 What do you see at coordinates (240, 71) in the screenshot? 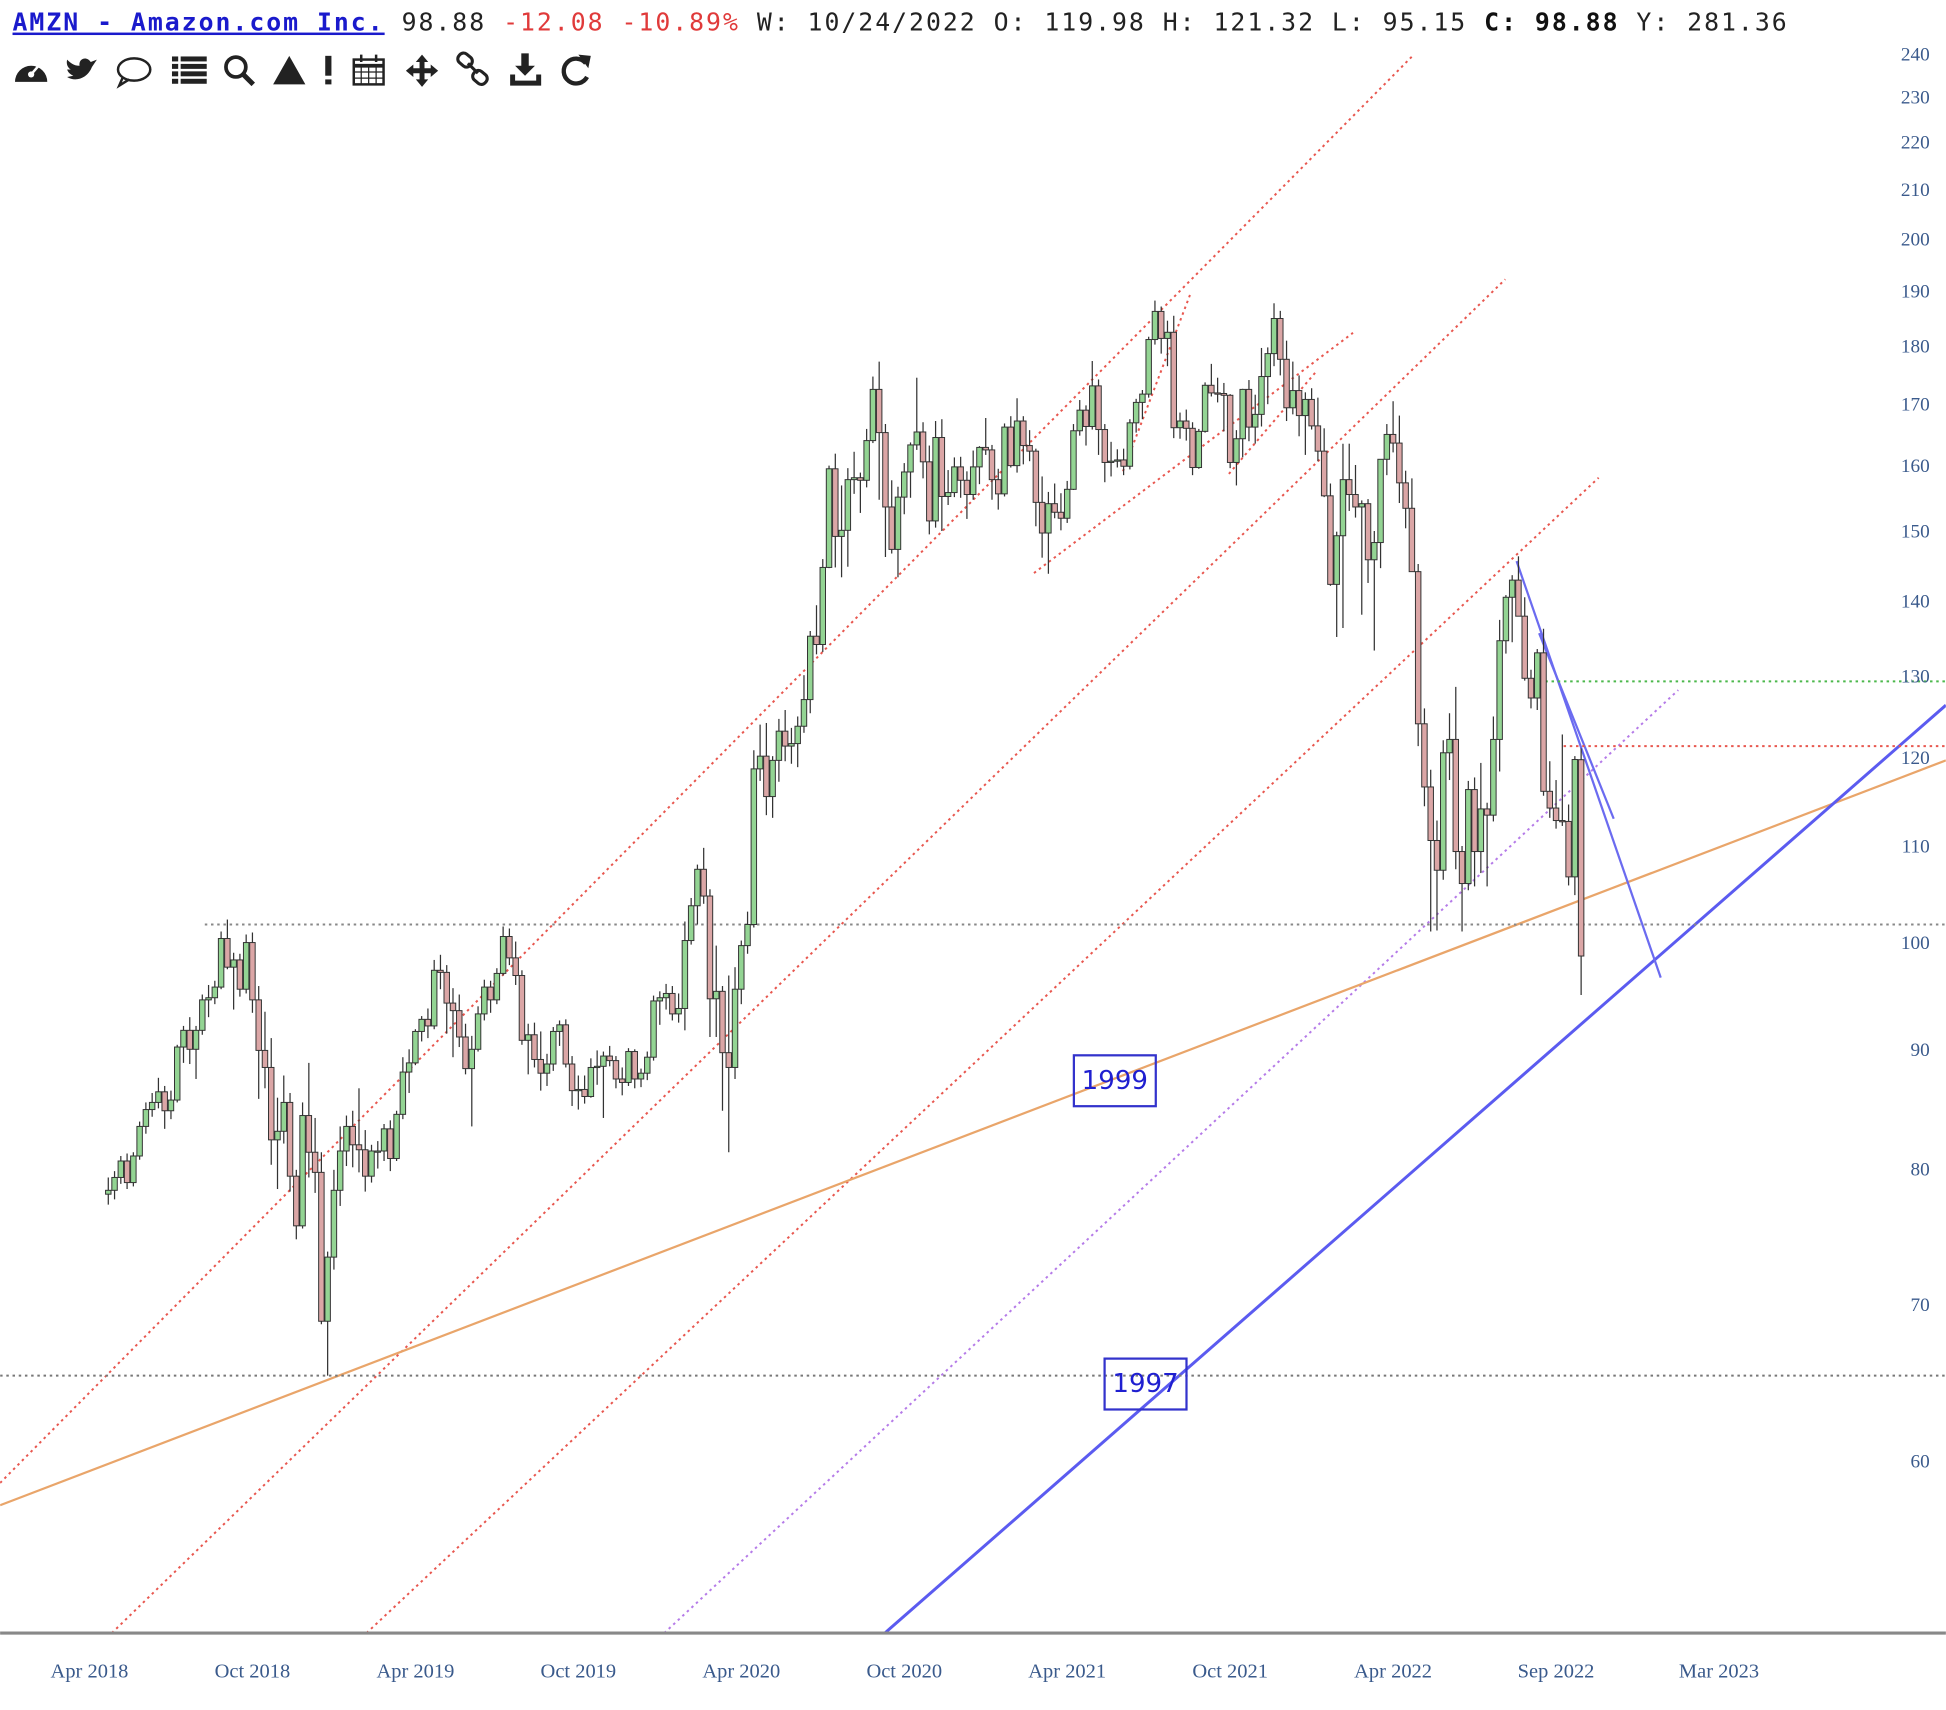
I see `search-icon` at bounding box center [240, 71].